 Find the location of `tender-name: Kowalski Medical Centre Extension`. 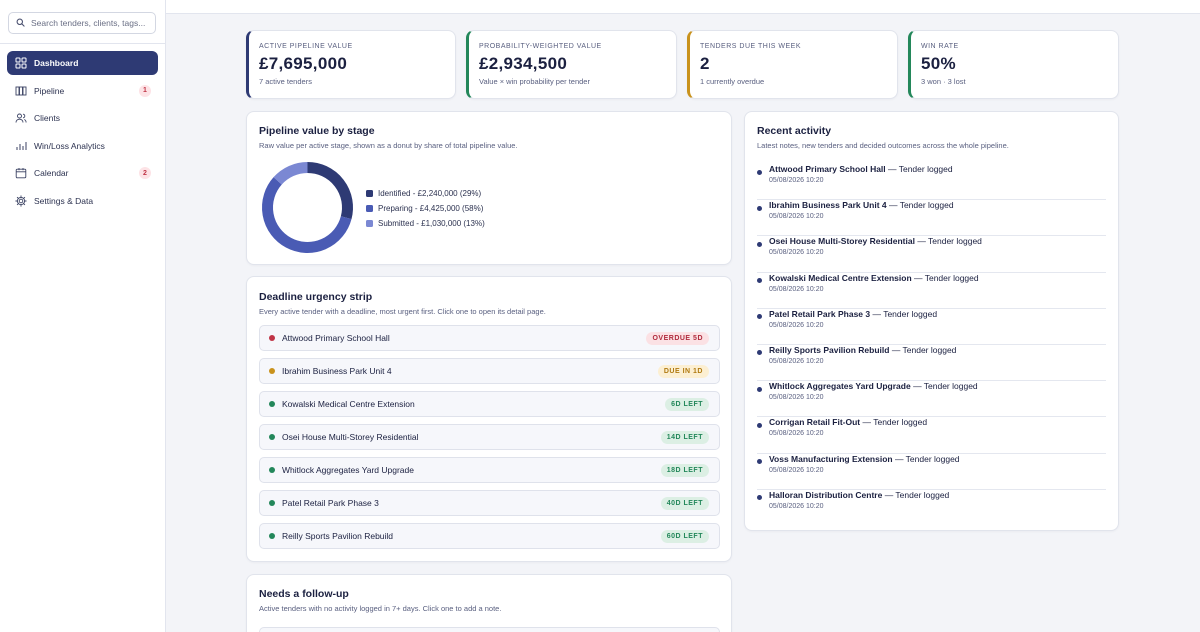

tender-name: Kowalski Medical Centre Extension is located at coordinates (348, 404).